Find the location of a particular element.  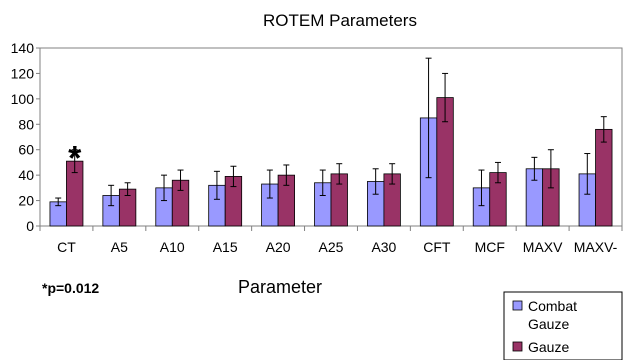

x-tick-label: A30 is located at coordinates (383, 247).